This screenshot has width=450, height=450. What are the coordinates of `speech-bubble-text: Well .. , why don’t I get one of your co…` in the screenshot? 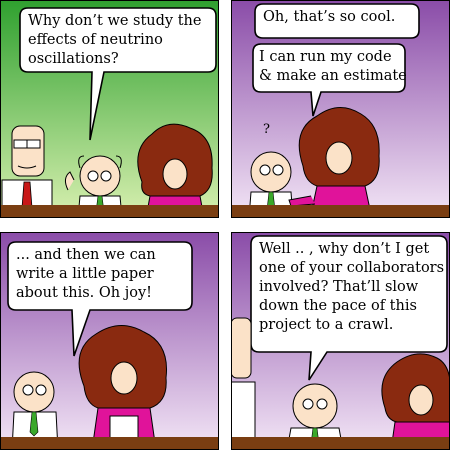 It's located at (351, 287).